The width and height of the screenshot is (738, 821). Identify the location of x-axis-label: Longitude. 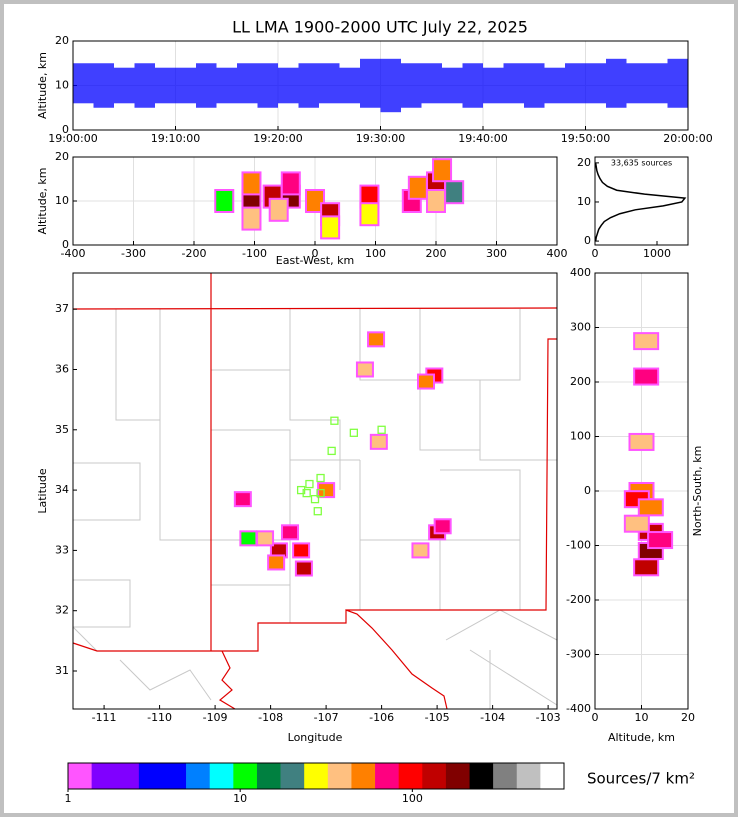
(315, 737).